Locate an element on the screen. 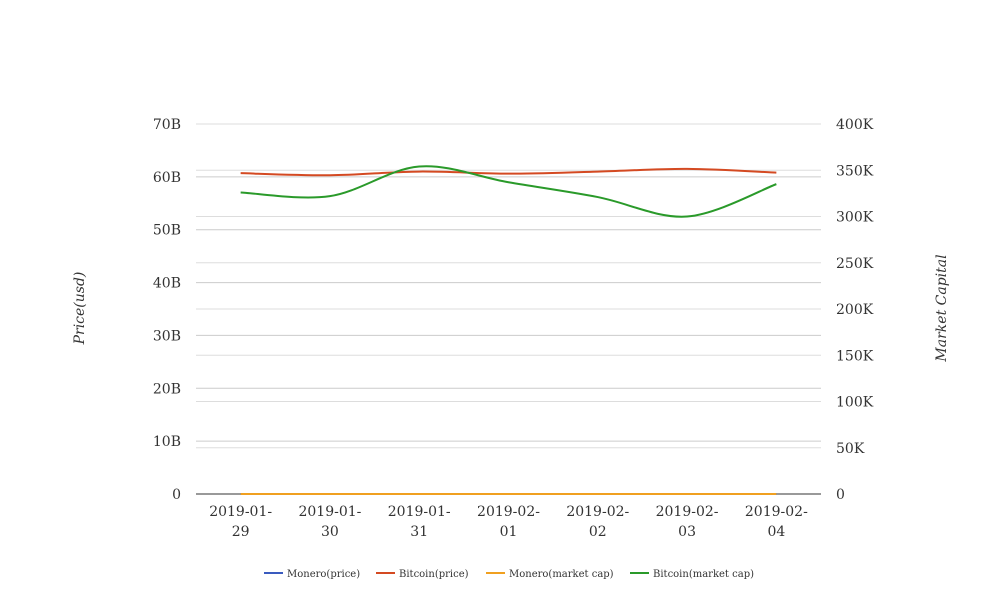 This screenshot has width=1008, height=616. legend-item: Monero(price) is located at coordinates (312, 574).